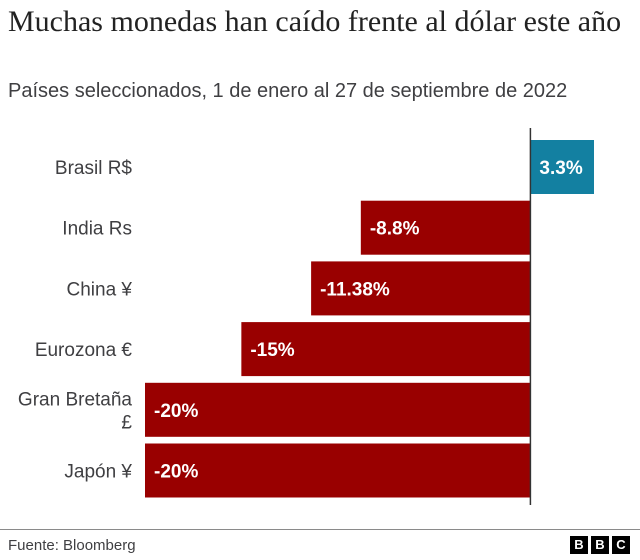 This screenshot has height=560, width=640. What do you see at coordinates (100, 289) in the screenshot?
I see `category-label-2: China ¥` at bounding box center [100, 289].